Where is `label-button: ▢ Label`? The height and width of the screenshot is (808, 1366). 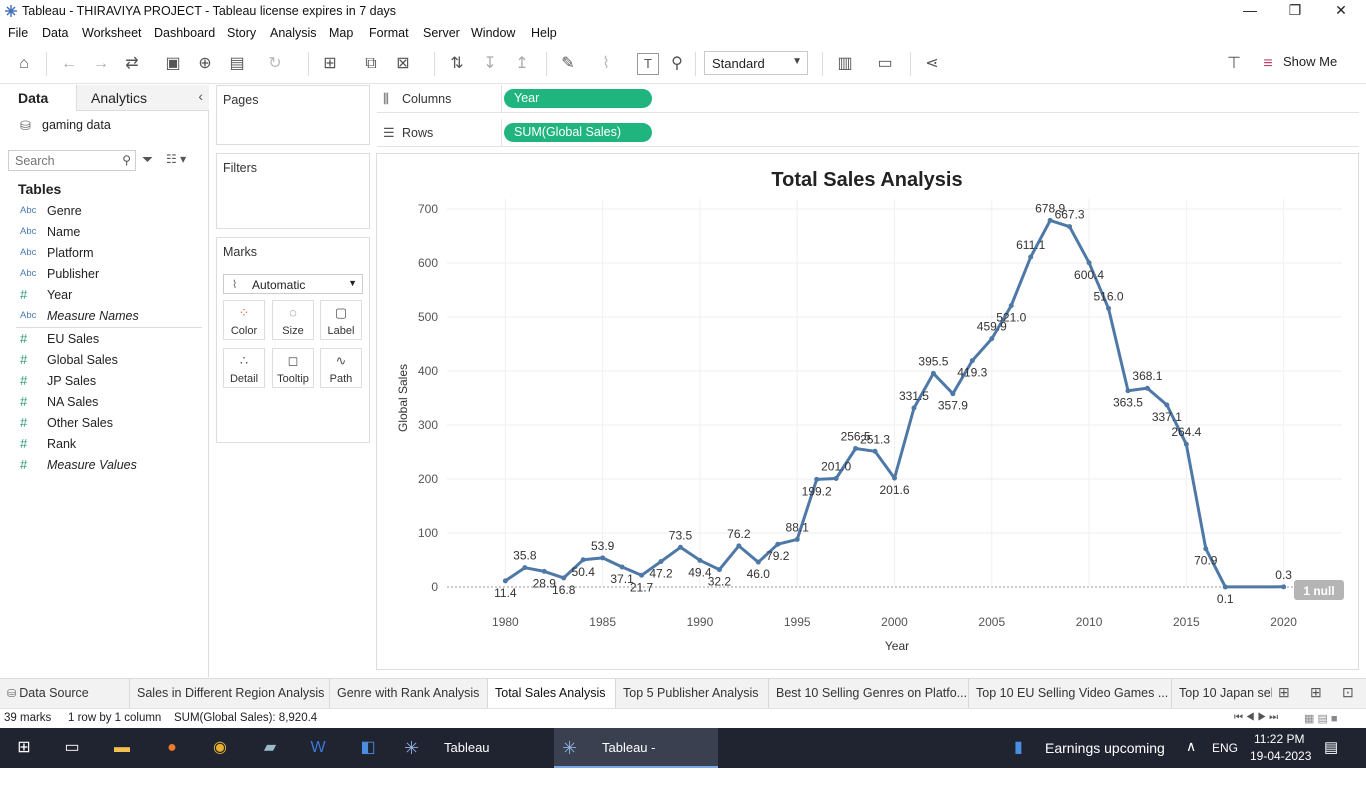 label-button: ▢ Label is located at coordinates (341, 320).